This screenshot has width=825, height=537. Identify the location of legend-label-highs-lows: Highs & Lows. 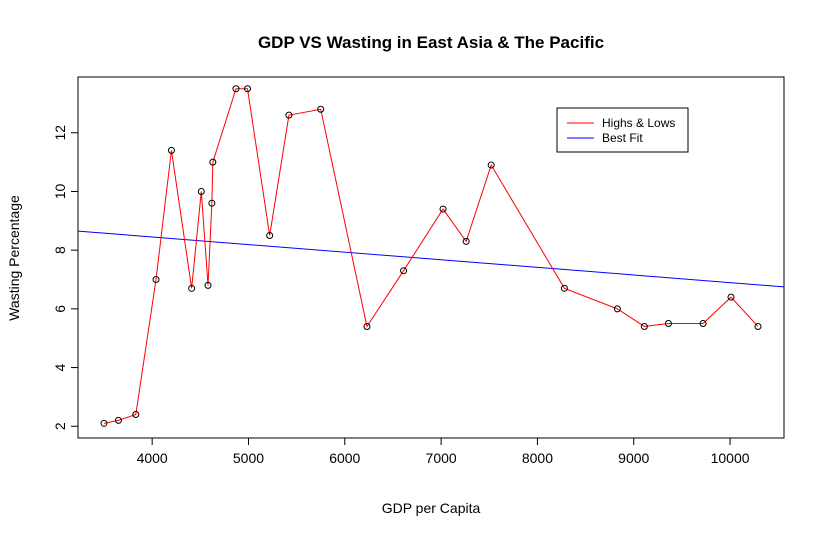
(638, 123).